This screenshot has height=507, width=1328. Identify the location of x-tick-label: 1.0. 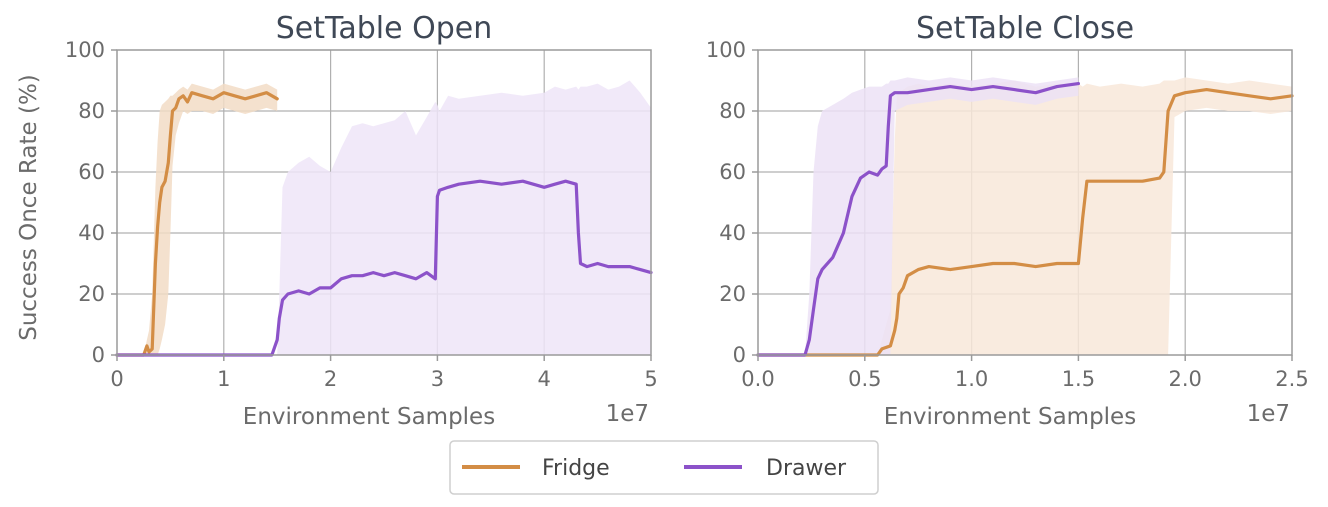
(971, 379).